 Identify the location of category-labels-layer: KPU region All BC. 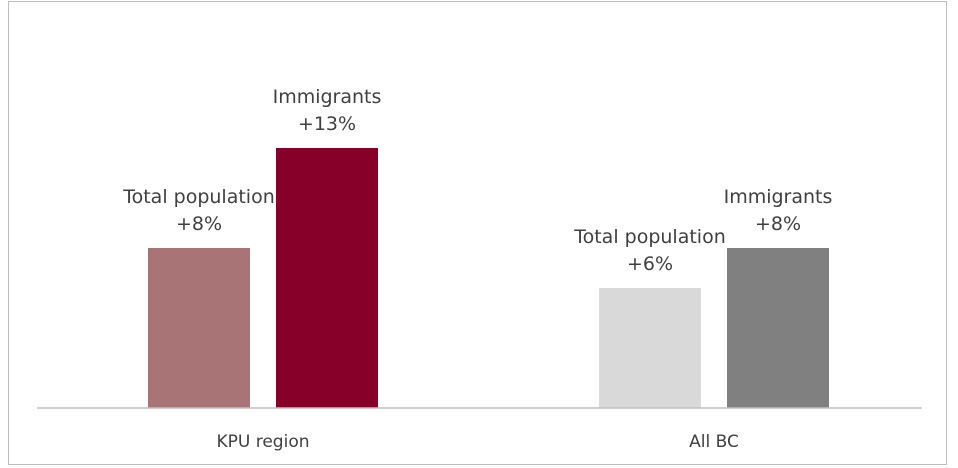
(477, 442).